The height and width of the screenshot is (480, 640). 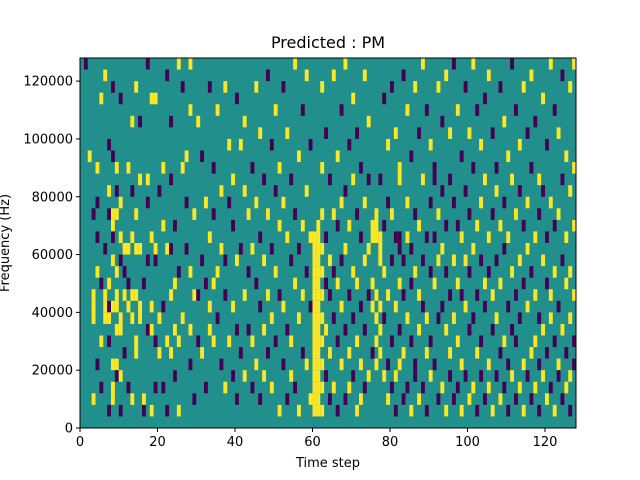 What do you see at coordinates (328, 42) in the screenshot?
I see `chart-title: Predicted : PM` at bounding box center [328, 42].